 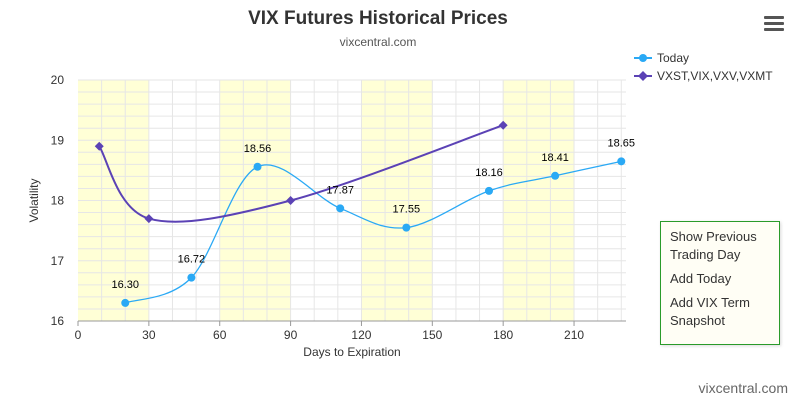 I want to click on legend-item-today: Today, so click(x=703, y=58).